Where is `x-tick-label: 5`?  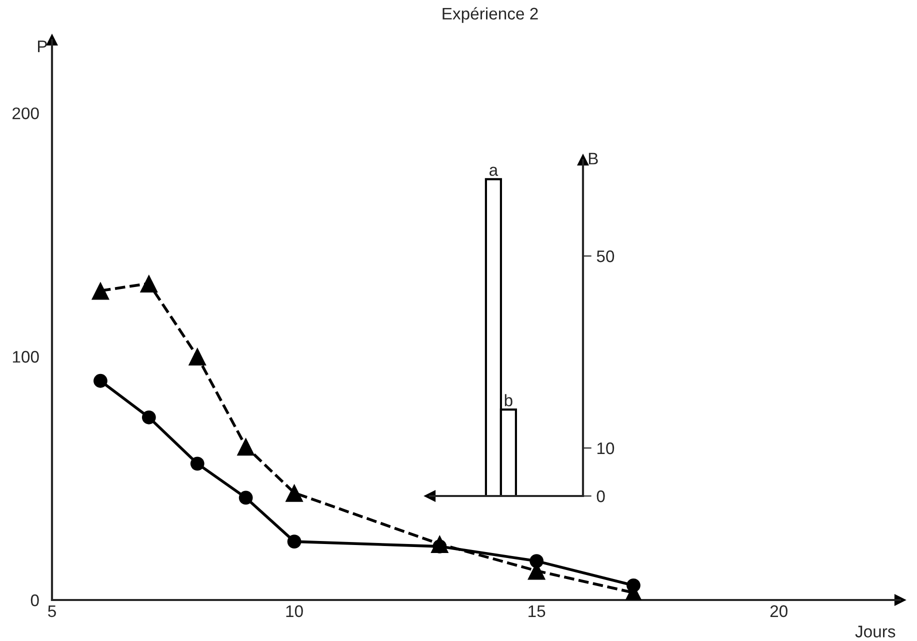 x-tick-label: 5 is located at coordinates (52, 611).